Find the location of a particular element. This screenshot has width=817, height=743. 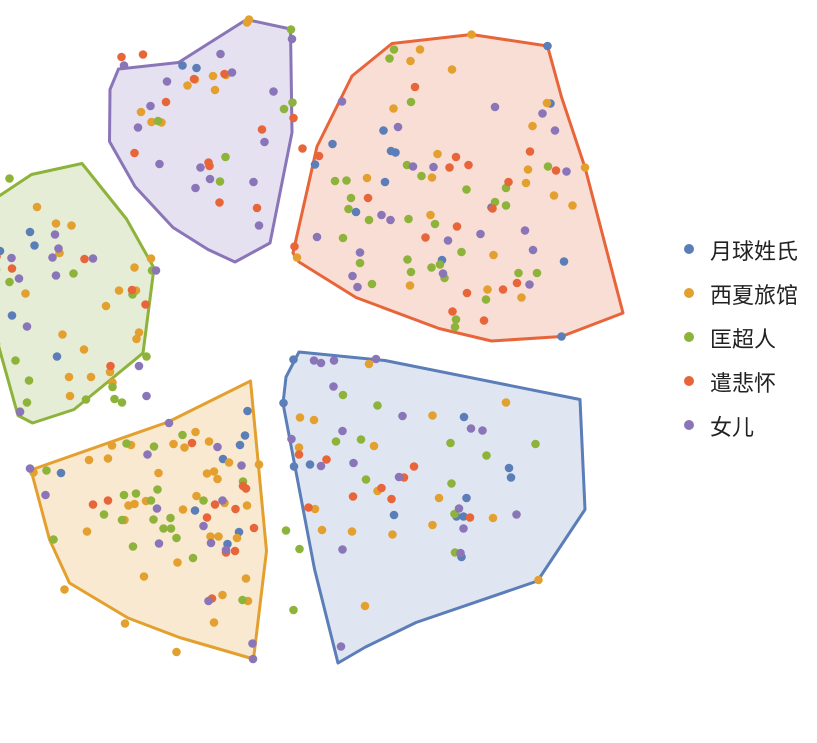

legend-label: 女儿 is located at coordinates (732, 428).